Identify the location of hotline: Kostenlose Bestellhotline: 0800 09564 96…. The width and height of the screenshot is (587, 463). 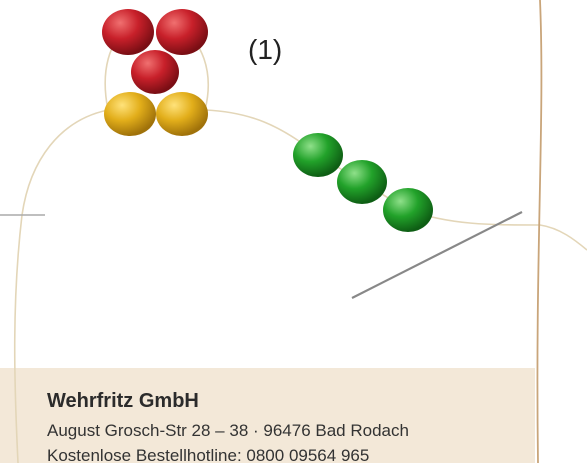
(208, 454).